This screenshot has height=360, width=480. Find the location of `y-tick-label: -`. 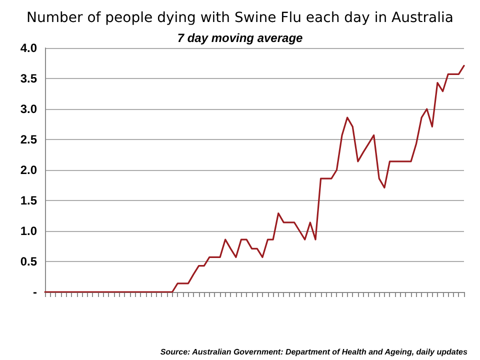

y-tick-label: - is located at coordinates (35, 292).